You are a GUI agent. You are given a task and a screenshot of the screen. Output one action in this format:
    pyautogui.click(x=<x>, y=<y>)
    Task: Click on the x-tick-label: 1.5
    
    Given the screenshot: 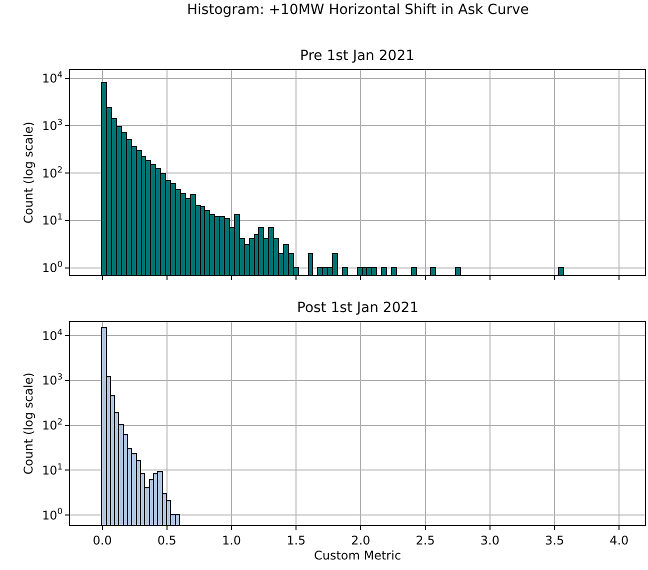 What is the action you would take?
    pyautogui.click(x=296, y=540)
    